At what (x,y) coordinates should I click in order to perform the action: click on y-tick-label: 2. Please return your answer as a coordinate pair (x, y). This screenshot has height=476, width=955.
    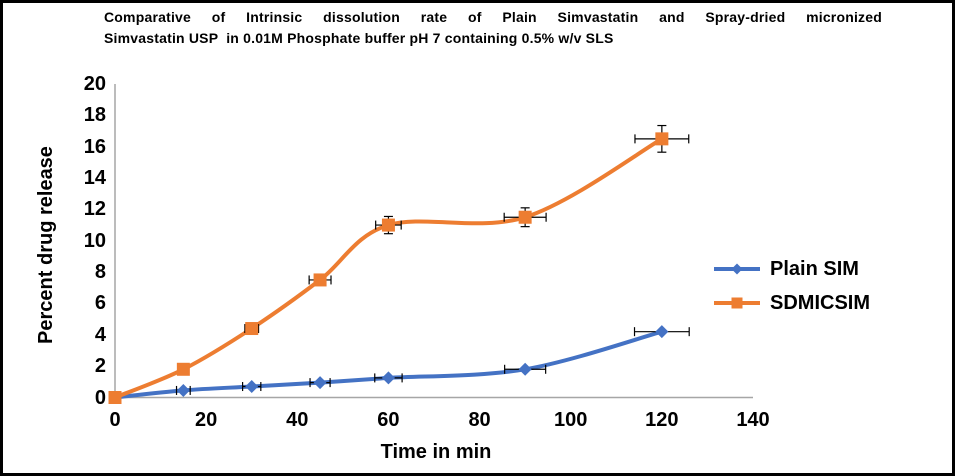
    Looking at the image, I should click on (100, 366).